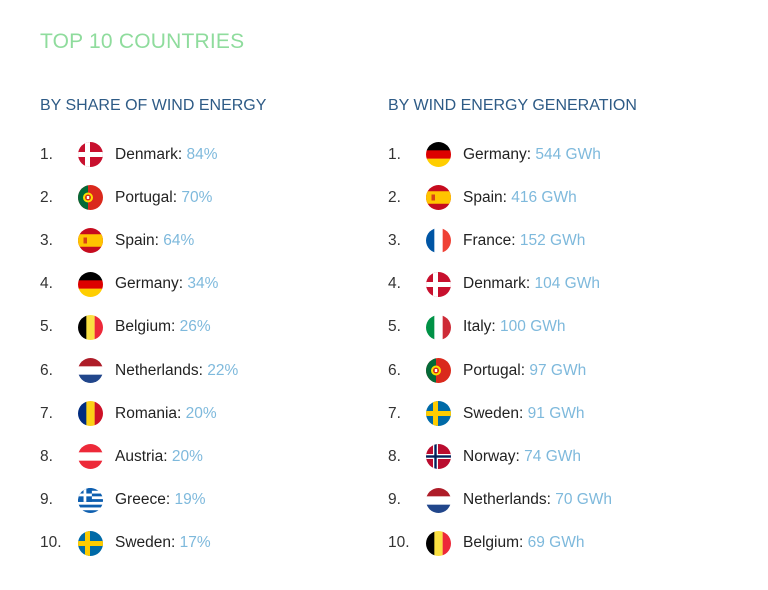 The width and height of the screenshot is (768, 590). I want to click on country-value: 74 GWh, so click(553, 456).